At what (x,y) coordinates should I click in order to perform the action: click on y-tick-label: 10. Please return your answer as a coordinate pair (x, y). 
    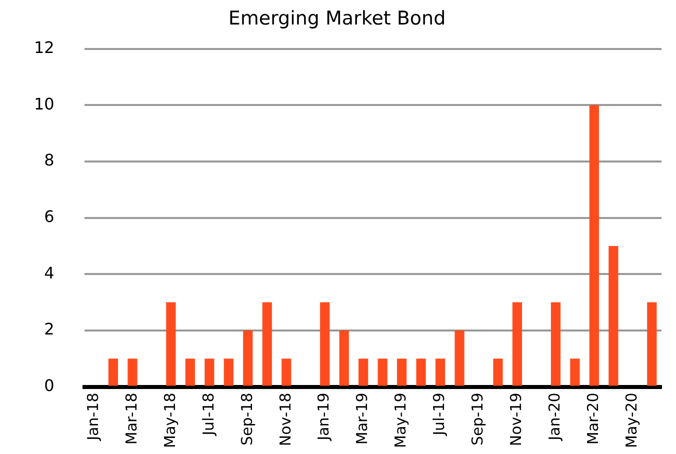
    Looking at the image, I should click on (44, 104).